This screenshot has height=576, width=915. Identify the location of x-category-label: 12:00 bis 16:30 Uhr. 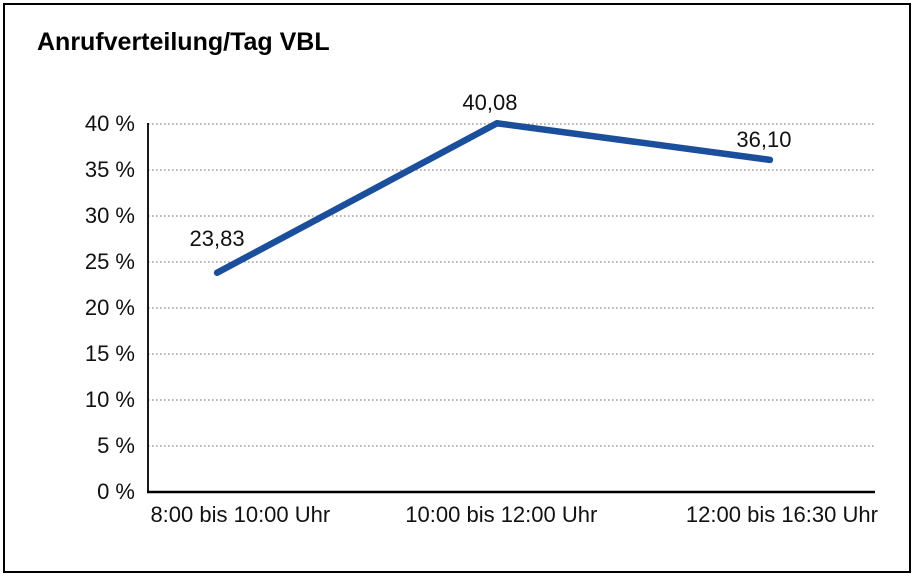
(781, 514).